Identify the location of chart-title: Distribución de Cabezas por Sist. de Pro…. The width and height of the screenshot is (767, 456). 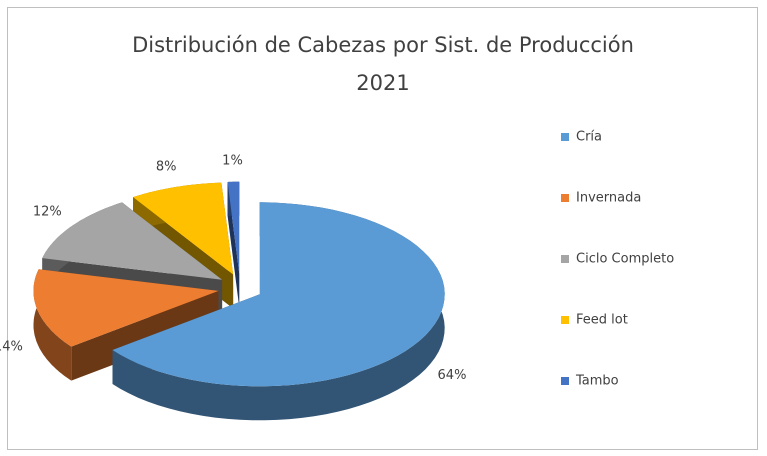
(383, 45).